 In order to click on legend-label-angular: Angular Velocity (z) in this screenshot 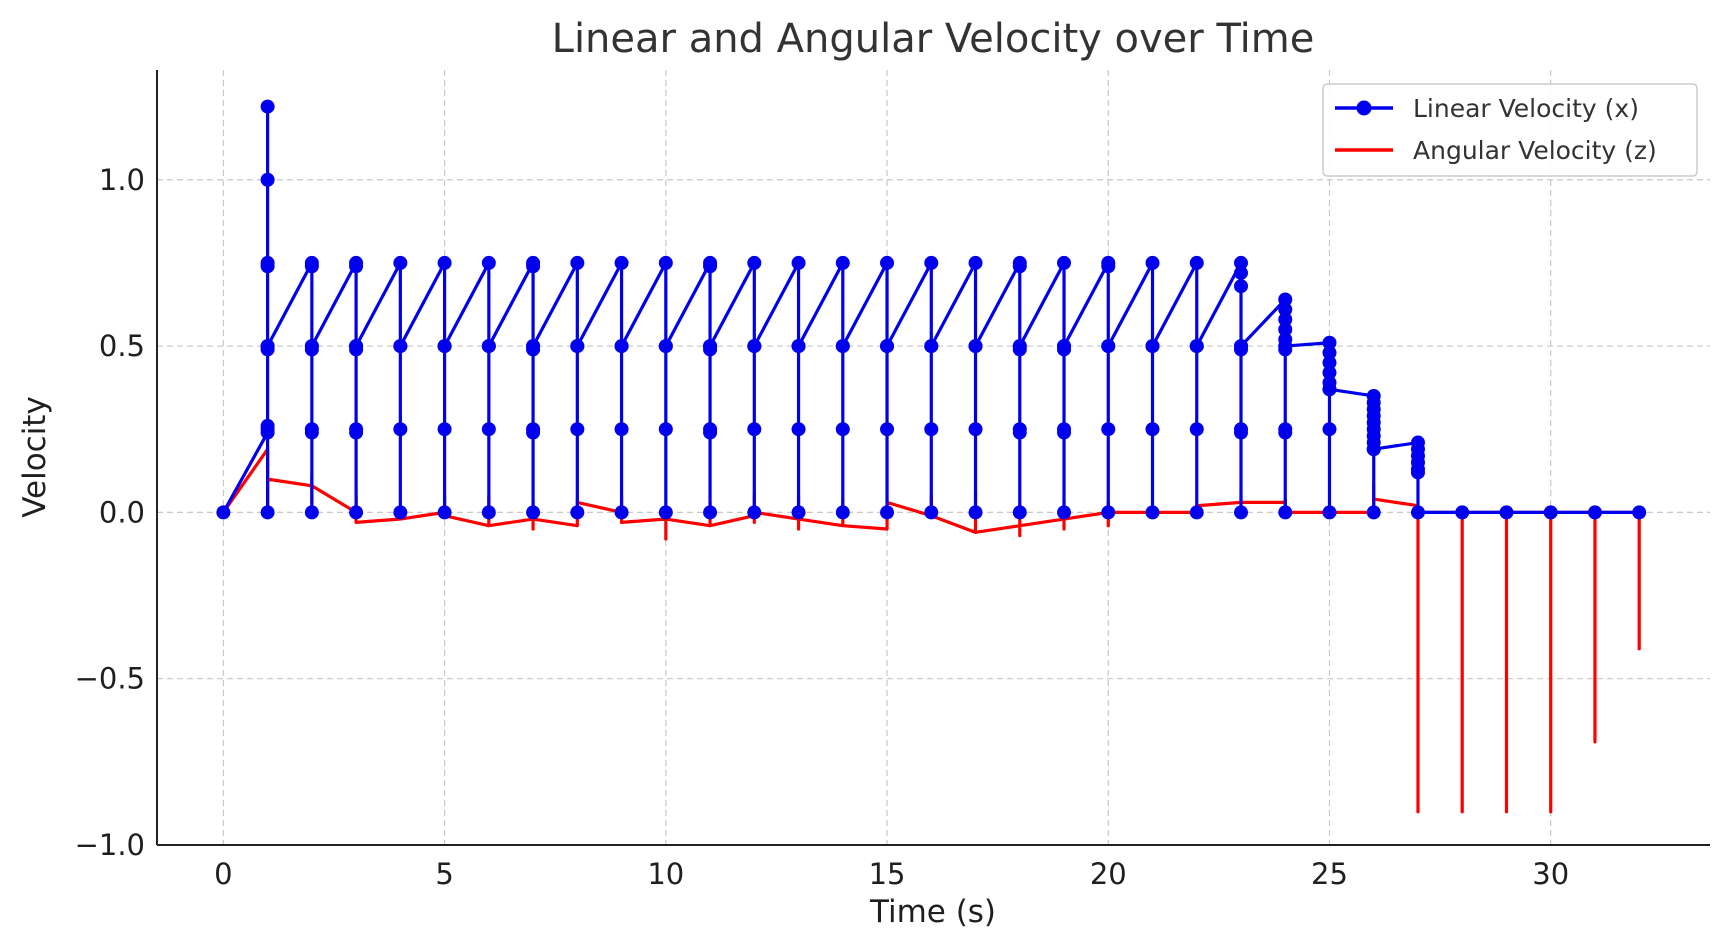, I will do `click(1535, 150)`.